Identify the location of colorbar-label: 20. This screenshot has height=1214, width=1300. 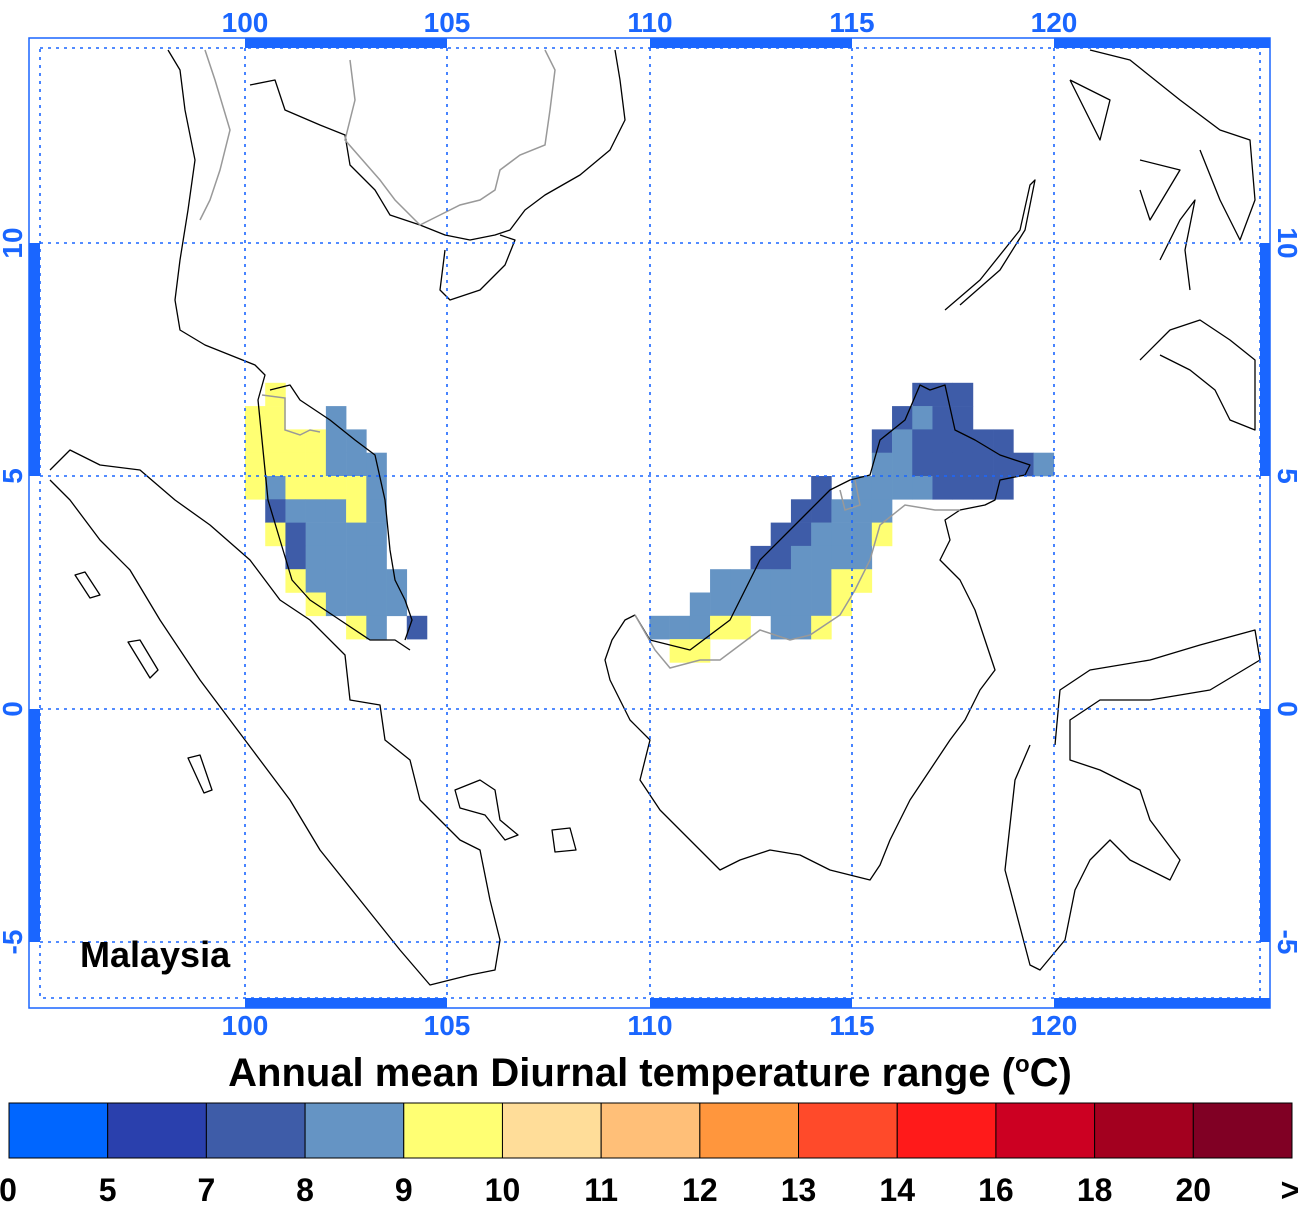
(1194, 1190).